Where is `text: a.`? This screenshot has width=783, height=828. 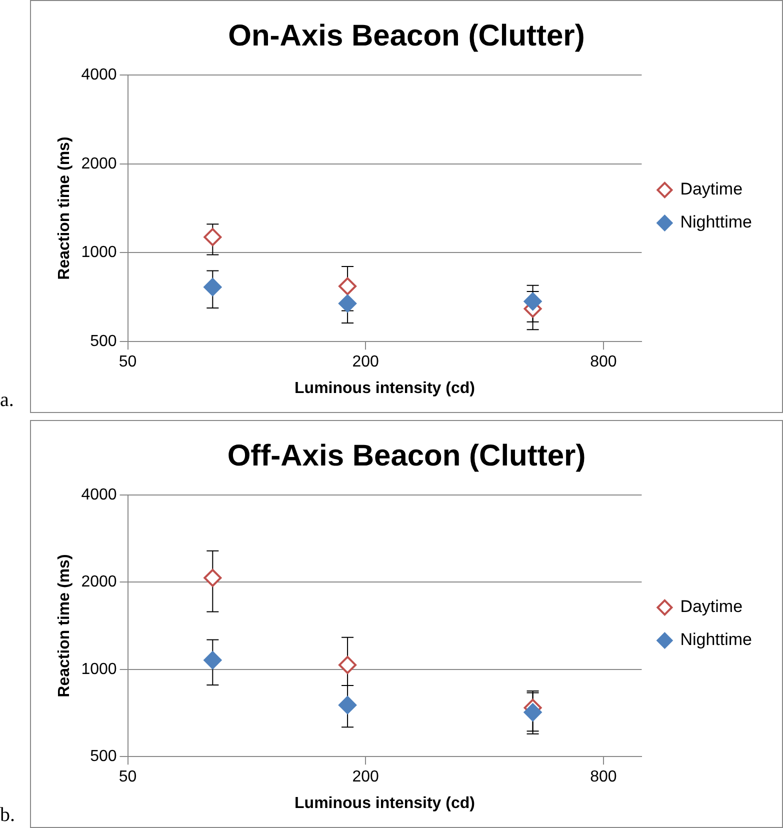 text: a. is located at coordinates (7, 400).